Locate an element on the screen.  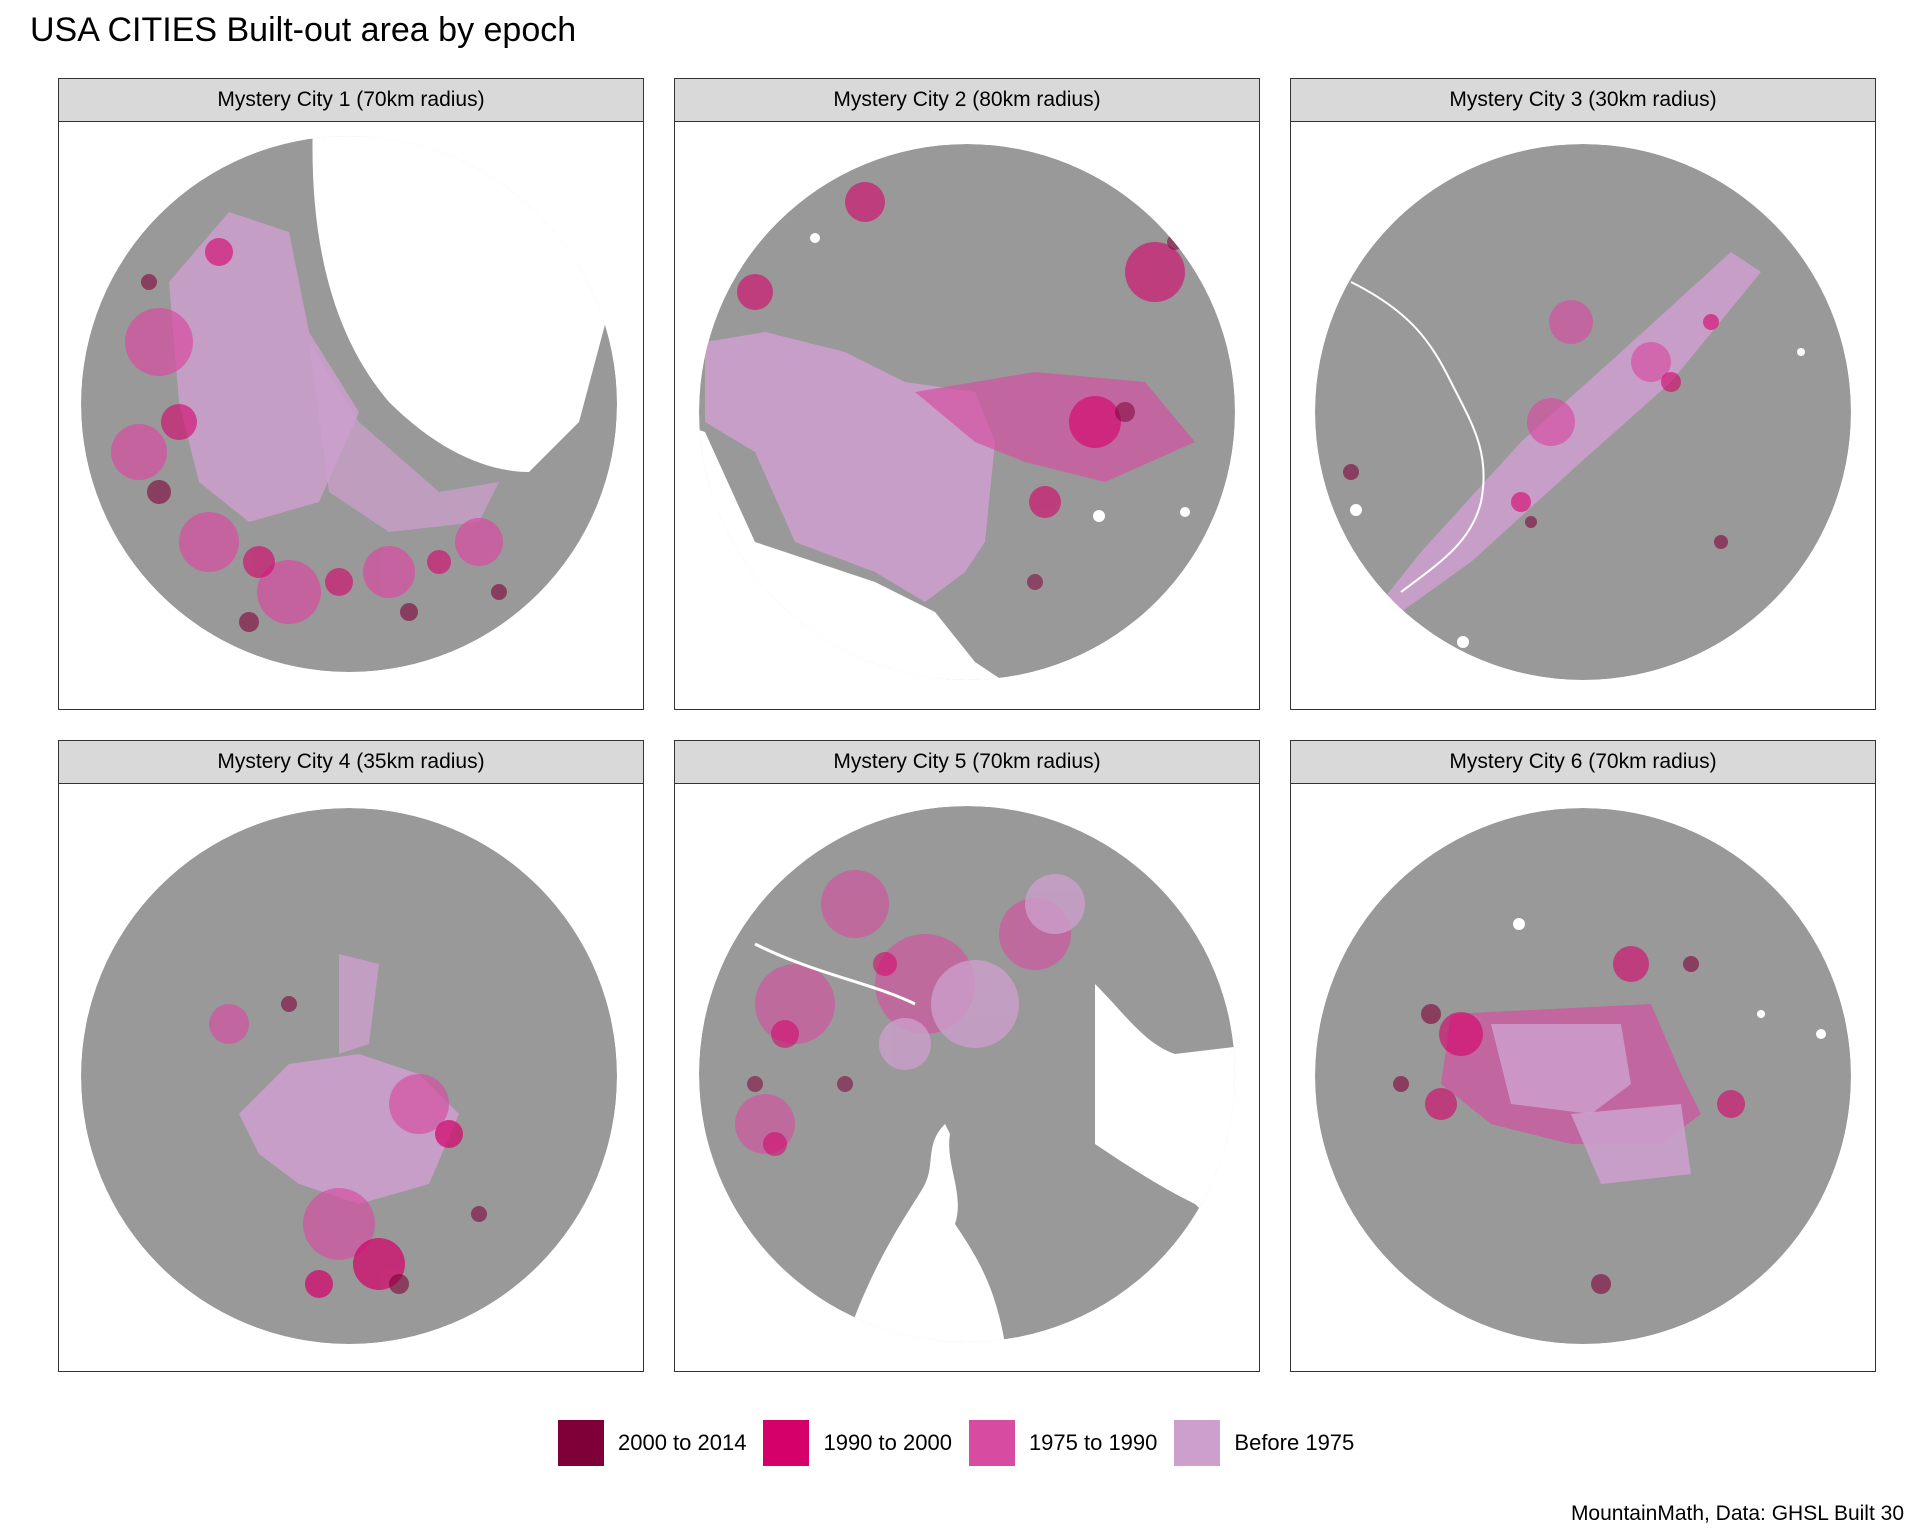
legend-item: Before 1975 is located at coordinates (1264, 1443).